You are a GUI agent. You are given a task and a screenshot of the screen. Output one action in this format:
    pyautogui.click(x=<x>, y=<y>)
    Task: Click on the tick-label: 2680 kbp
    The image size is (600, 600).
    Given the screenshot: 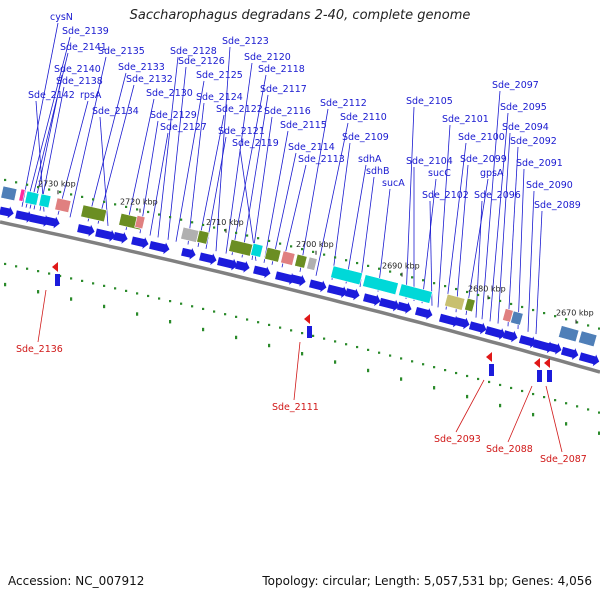 What is the action you would take?
    pyautogui.click(x=487, y=288)
    